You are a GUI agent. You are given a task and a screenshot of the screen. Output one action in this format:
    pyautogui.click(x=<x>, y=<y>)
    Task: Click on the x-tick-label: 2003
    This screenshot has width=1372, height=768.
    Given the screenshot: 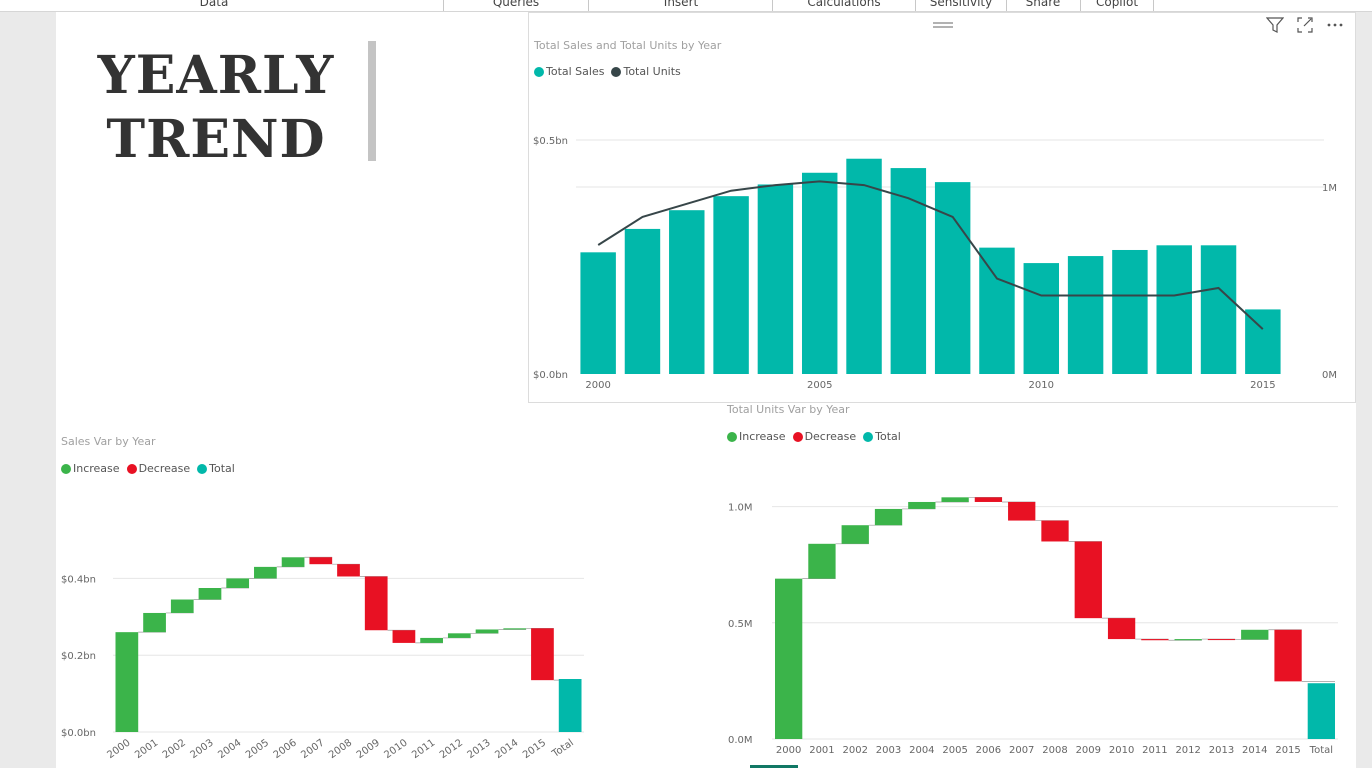 What is the action you would take?
    pyautogui.click(x=202, y=749)
    